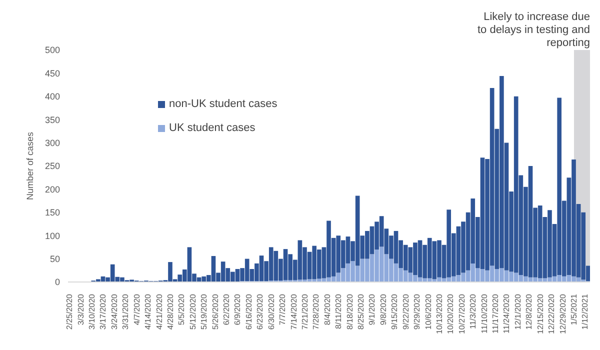  Describe the element at coordinates (92, 311) in the screenshot. I see `x-tick-label: 3/10/2020` at that location.